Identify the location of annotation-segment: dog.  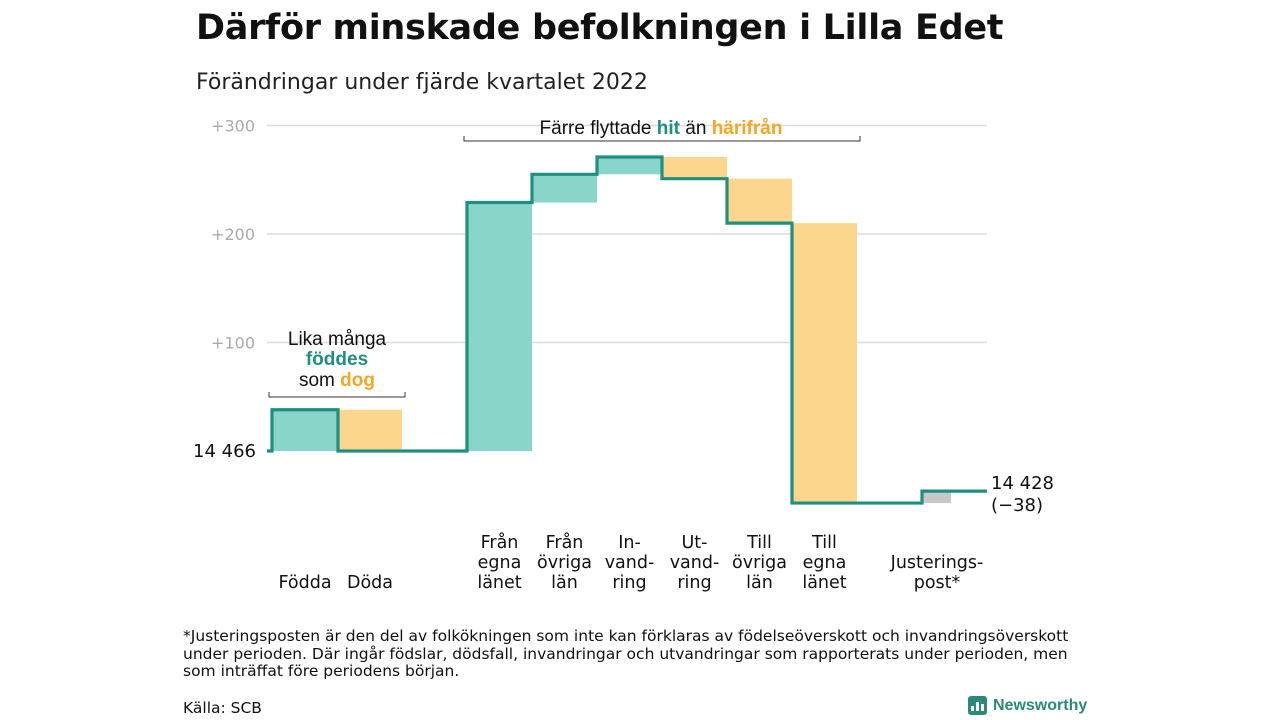
(357, 380).